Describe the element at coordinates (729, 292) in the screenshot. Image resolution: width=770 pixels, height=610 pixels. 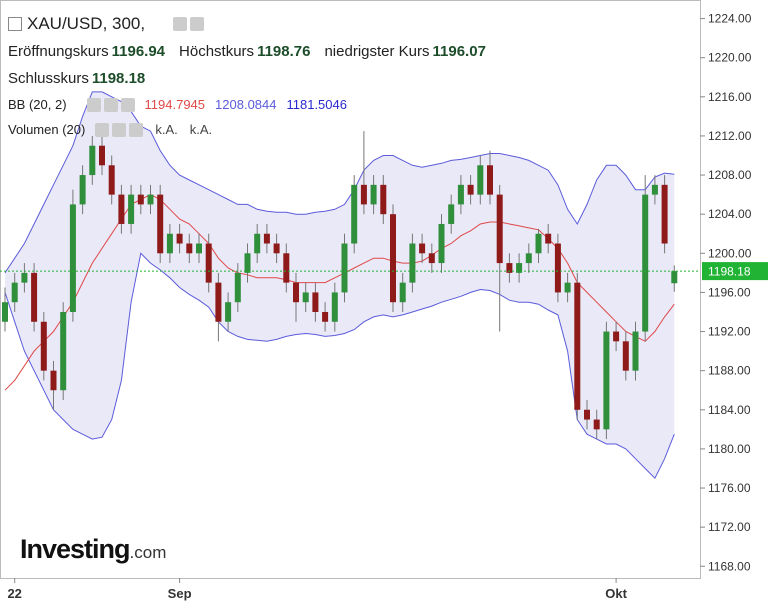
I see `y-tick-label: 1196.00` at that location.